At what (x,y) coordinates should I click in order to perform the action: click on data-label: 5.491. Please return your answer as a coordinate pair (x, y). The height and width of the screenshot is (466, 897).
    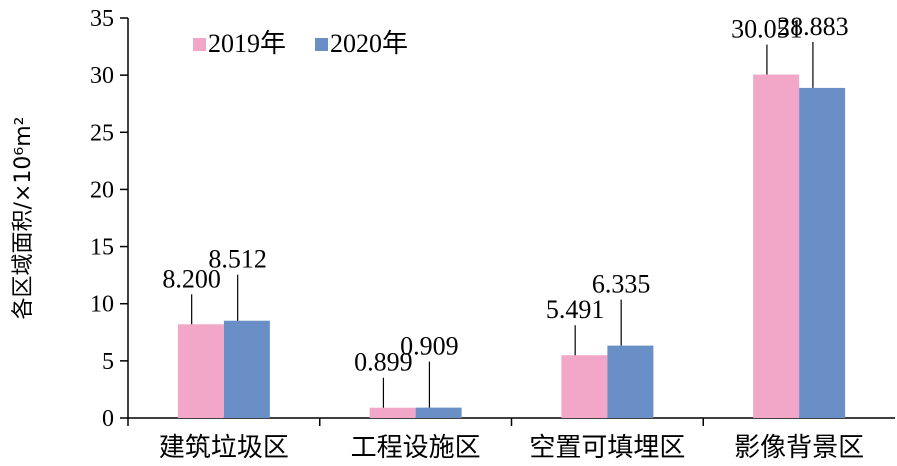
    Looking at the image, I should click on (575, 309).